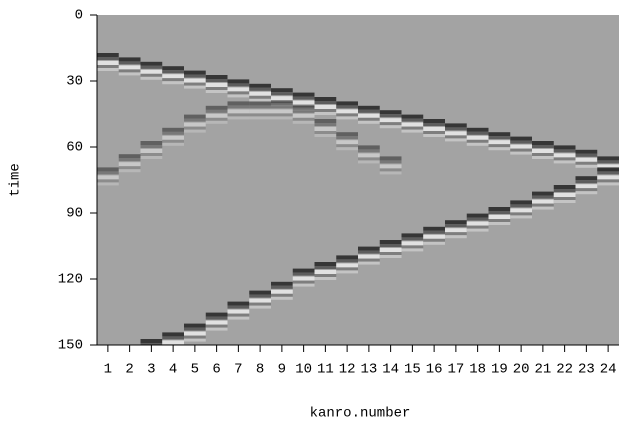  Describe the element at coordinates (16, 180) in the screenshot. I see `y-axis-label: time` at that location.